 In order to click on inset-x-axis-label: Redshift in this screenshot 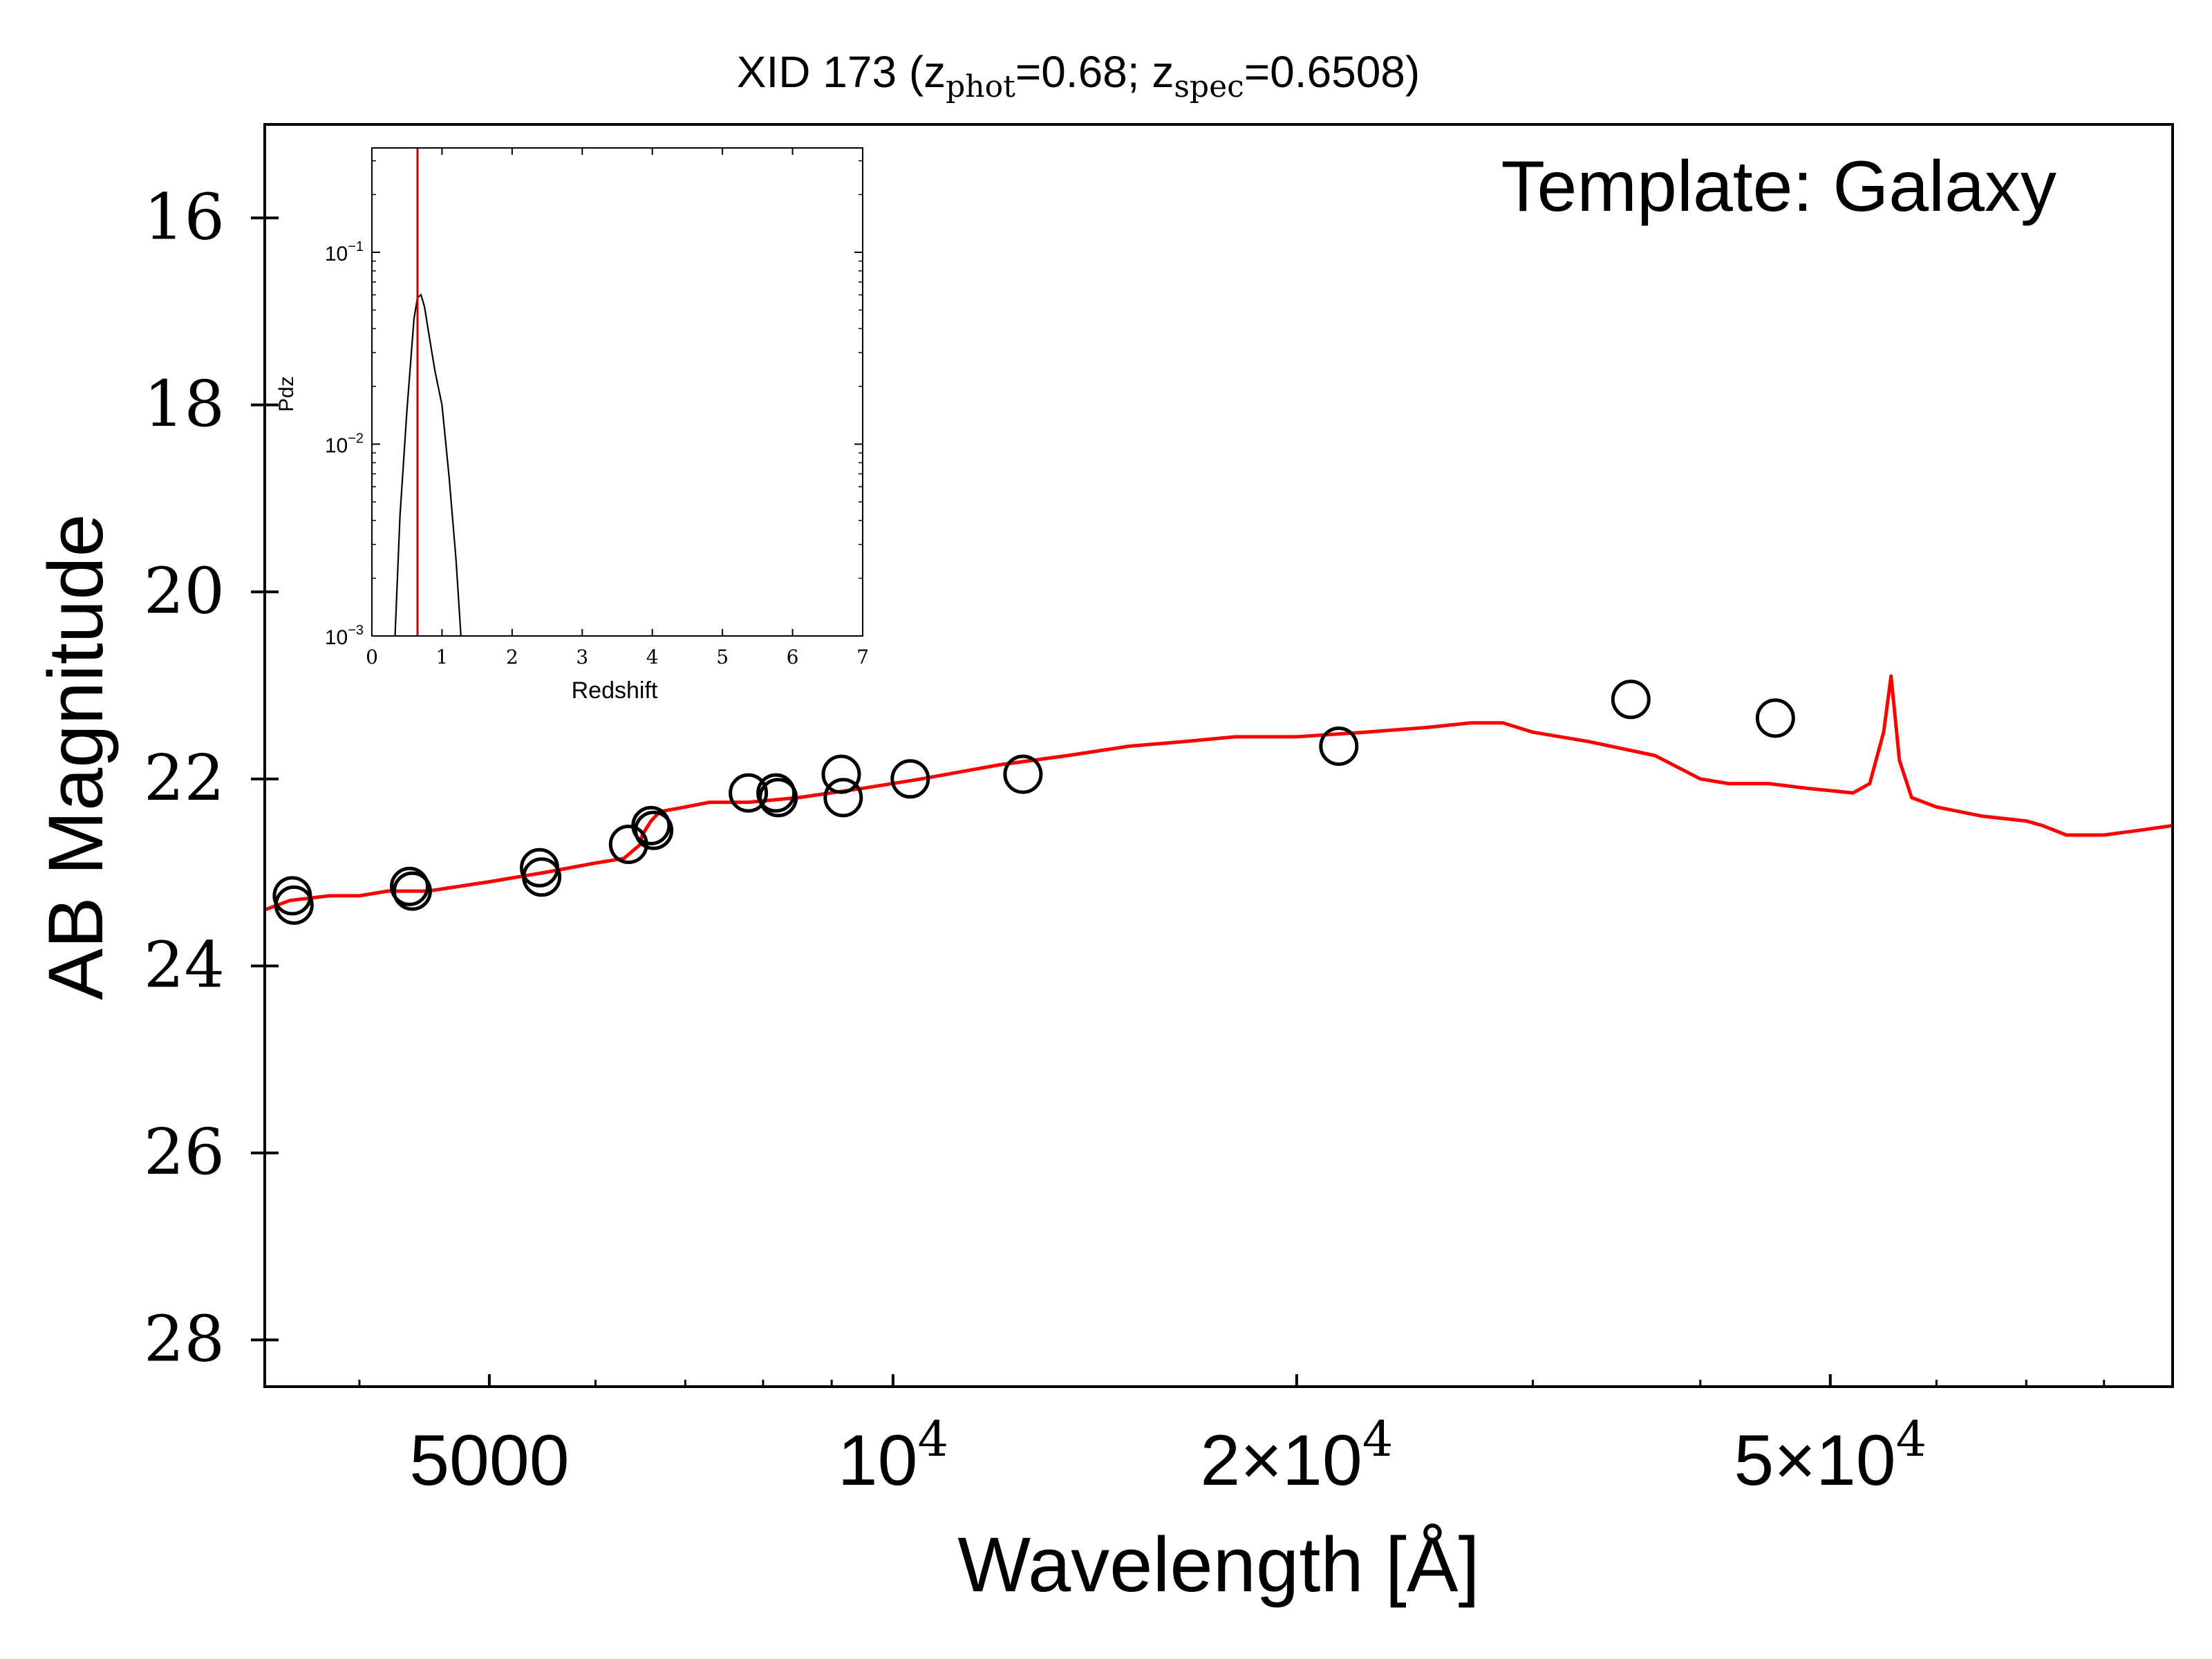, I will do `click(615, 691)`.